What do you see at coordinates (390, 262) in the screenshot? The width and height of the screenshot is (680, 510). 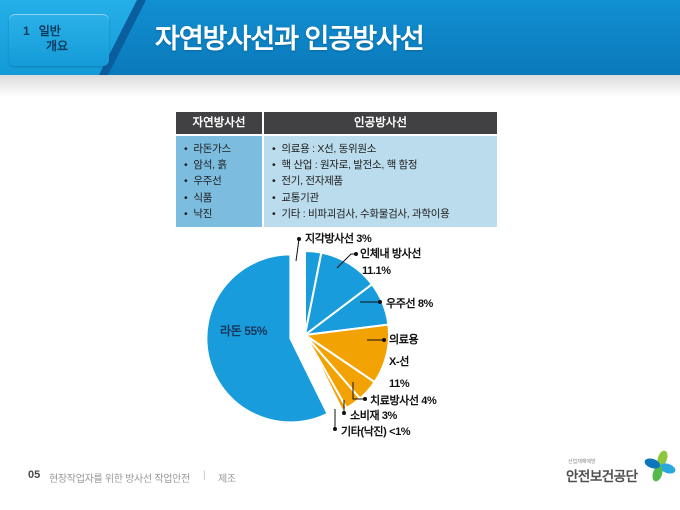 I see `label-internal-body-radiation: 인체내 방사선 11.1%` at bounding box center [390, 262].